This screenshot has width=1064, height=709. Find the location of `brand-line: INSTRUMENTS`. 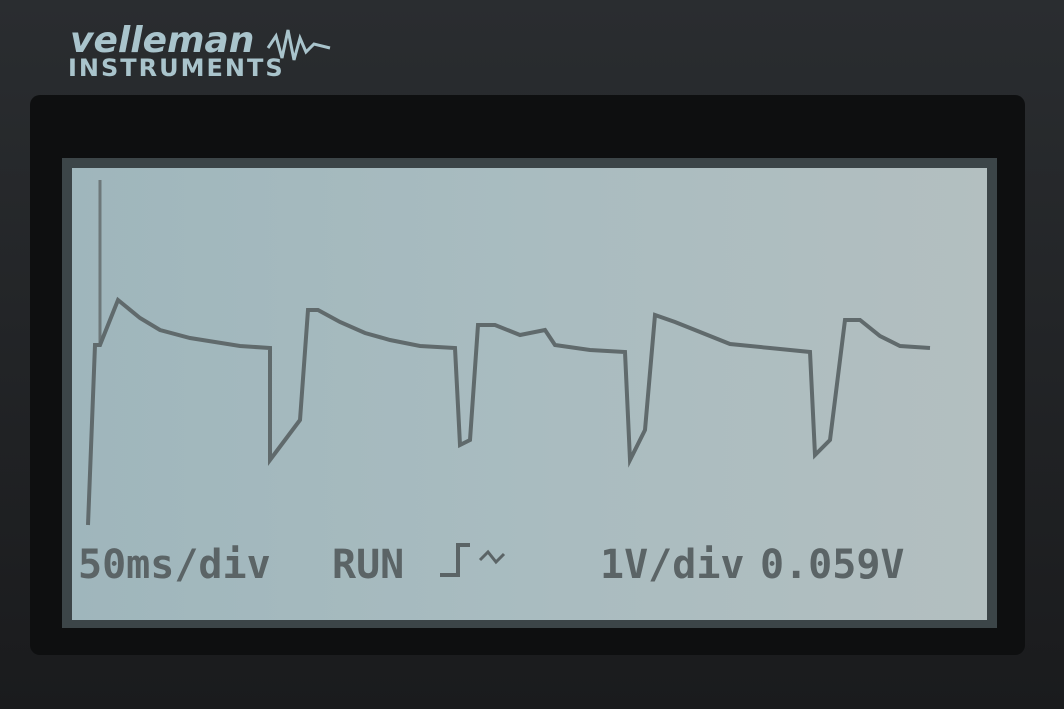

brand-line: INSTRUMENTS is located at coordinates (176, 68).